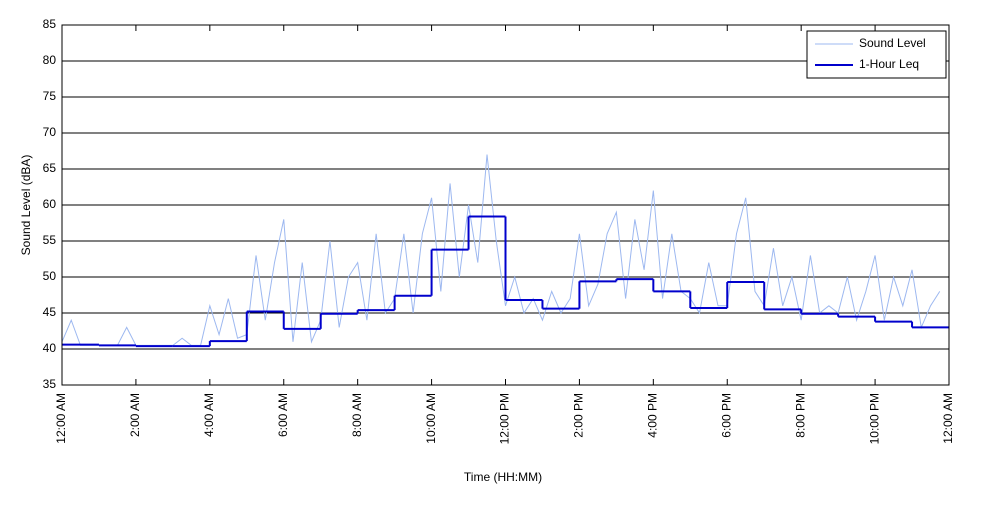 The height and width of the screenshot is (505, 1000). Describe the element at coordinates (283, 415) in the screenshot. I see `x-tick-label: 6:00 AM` at that location.